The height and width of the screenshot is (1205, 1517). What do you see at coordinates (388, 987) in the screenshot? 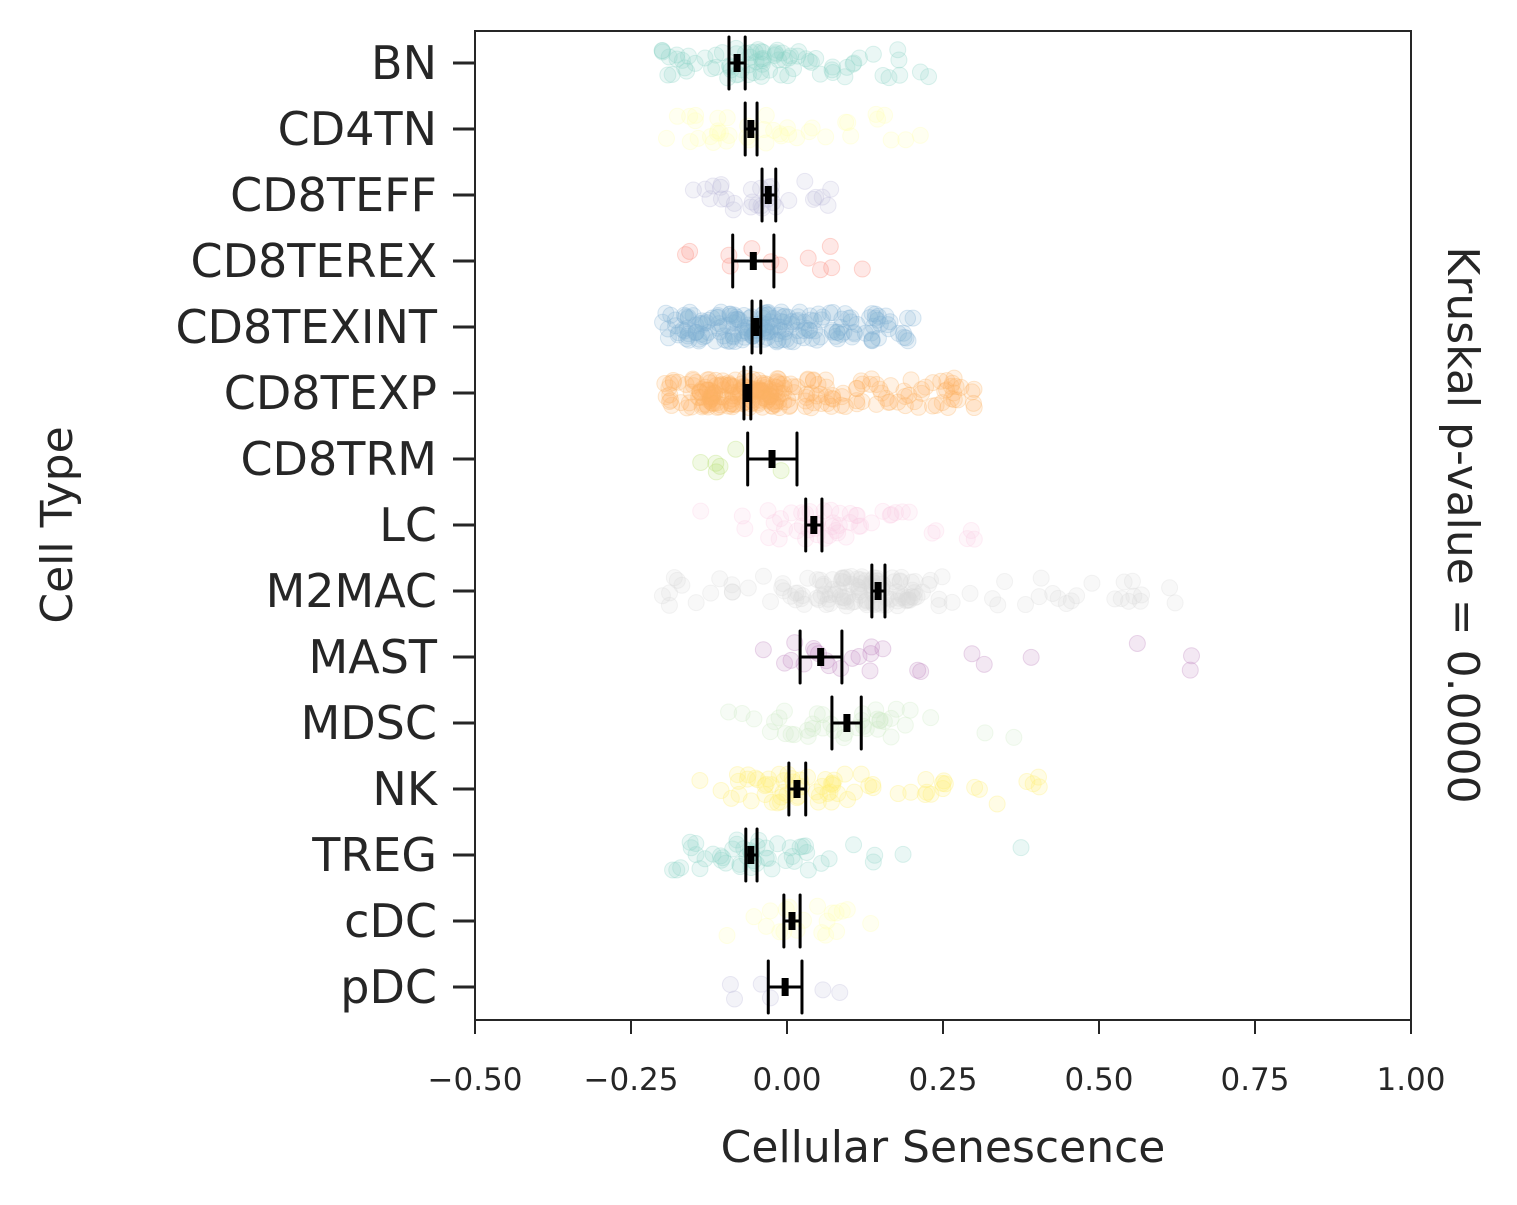
I see `y-tick-label: pDC` at bounding box center [388, 987].